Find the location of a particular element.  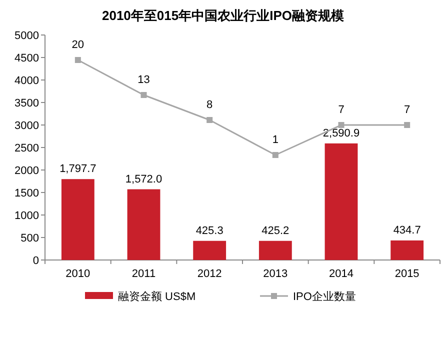

y-tick-label: 5000 is located at coordinates (26, 36).